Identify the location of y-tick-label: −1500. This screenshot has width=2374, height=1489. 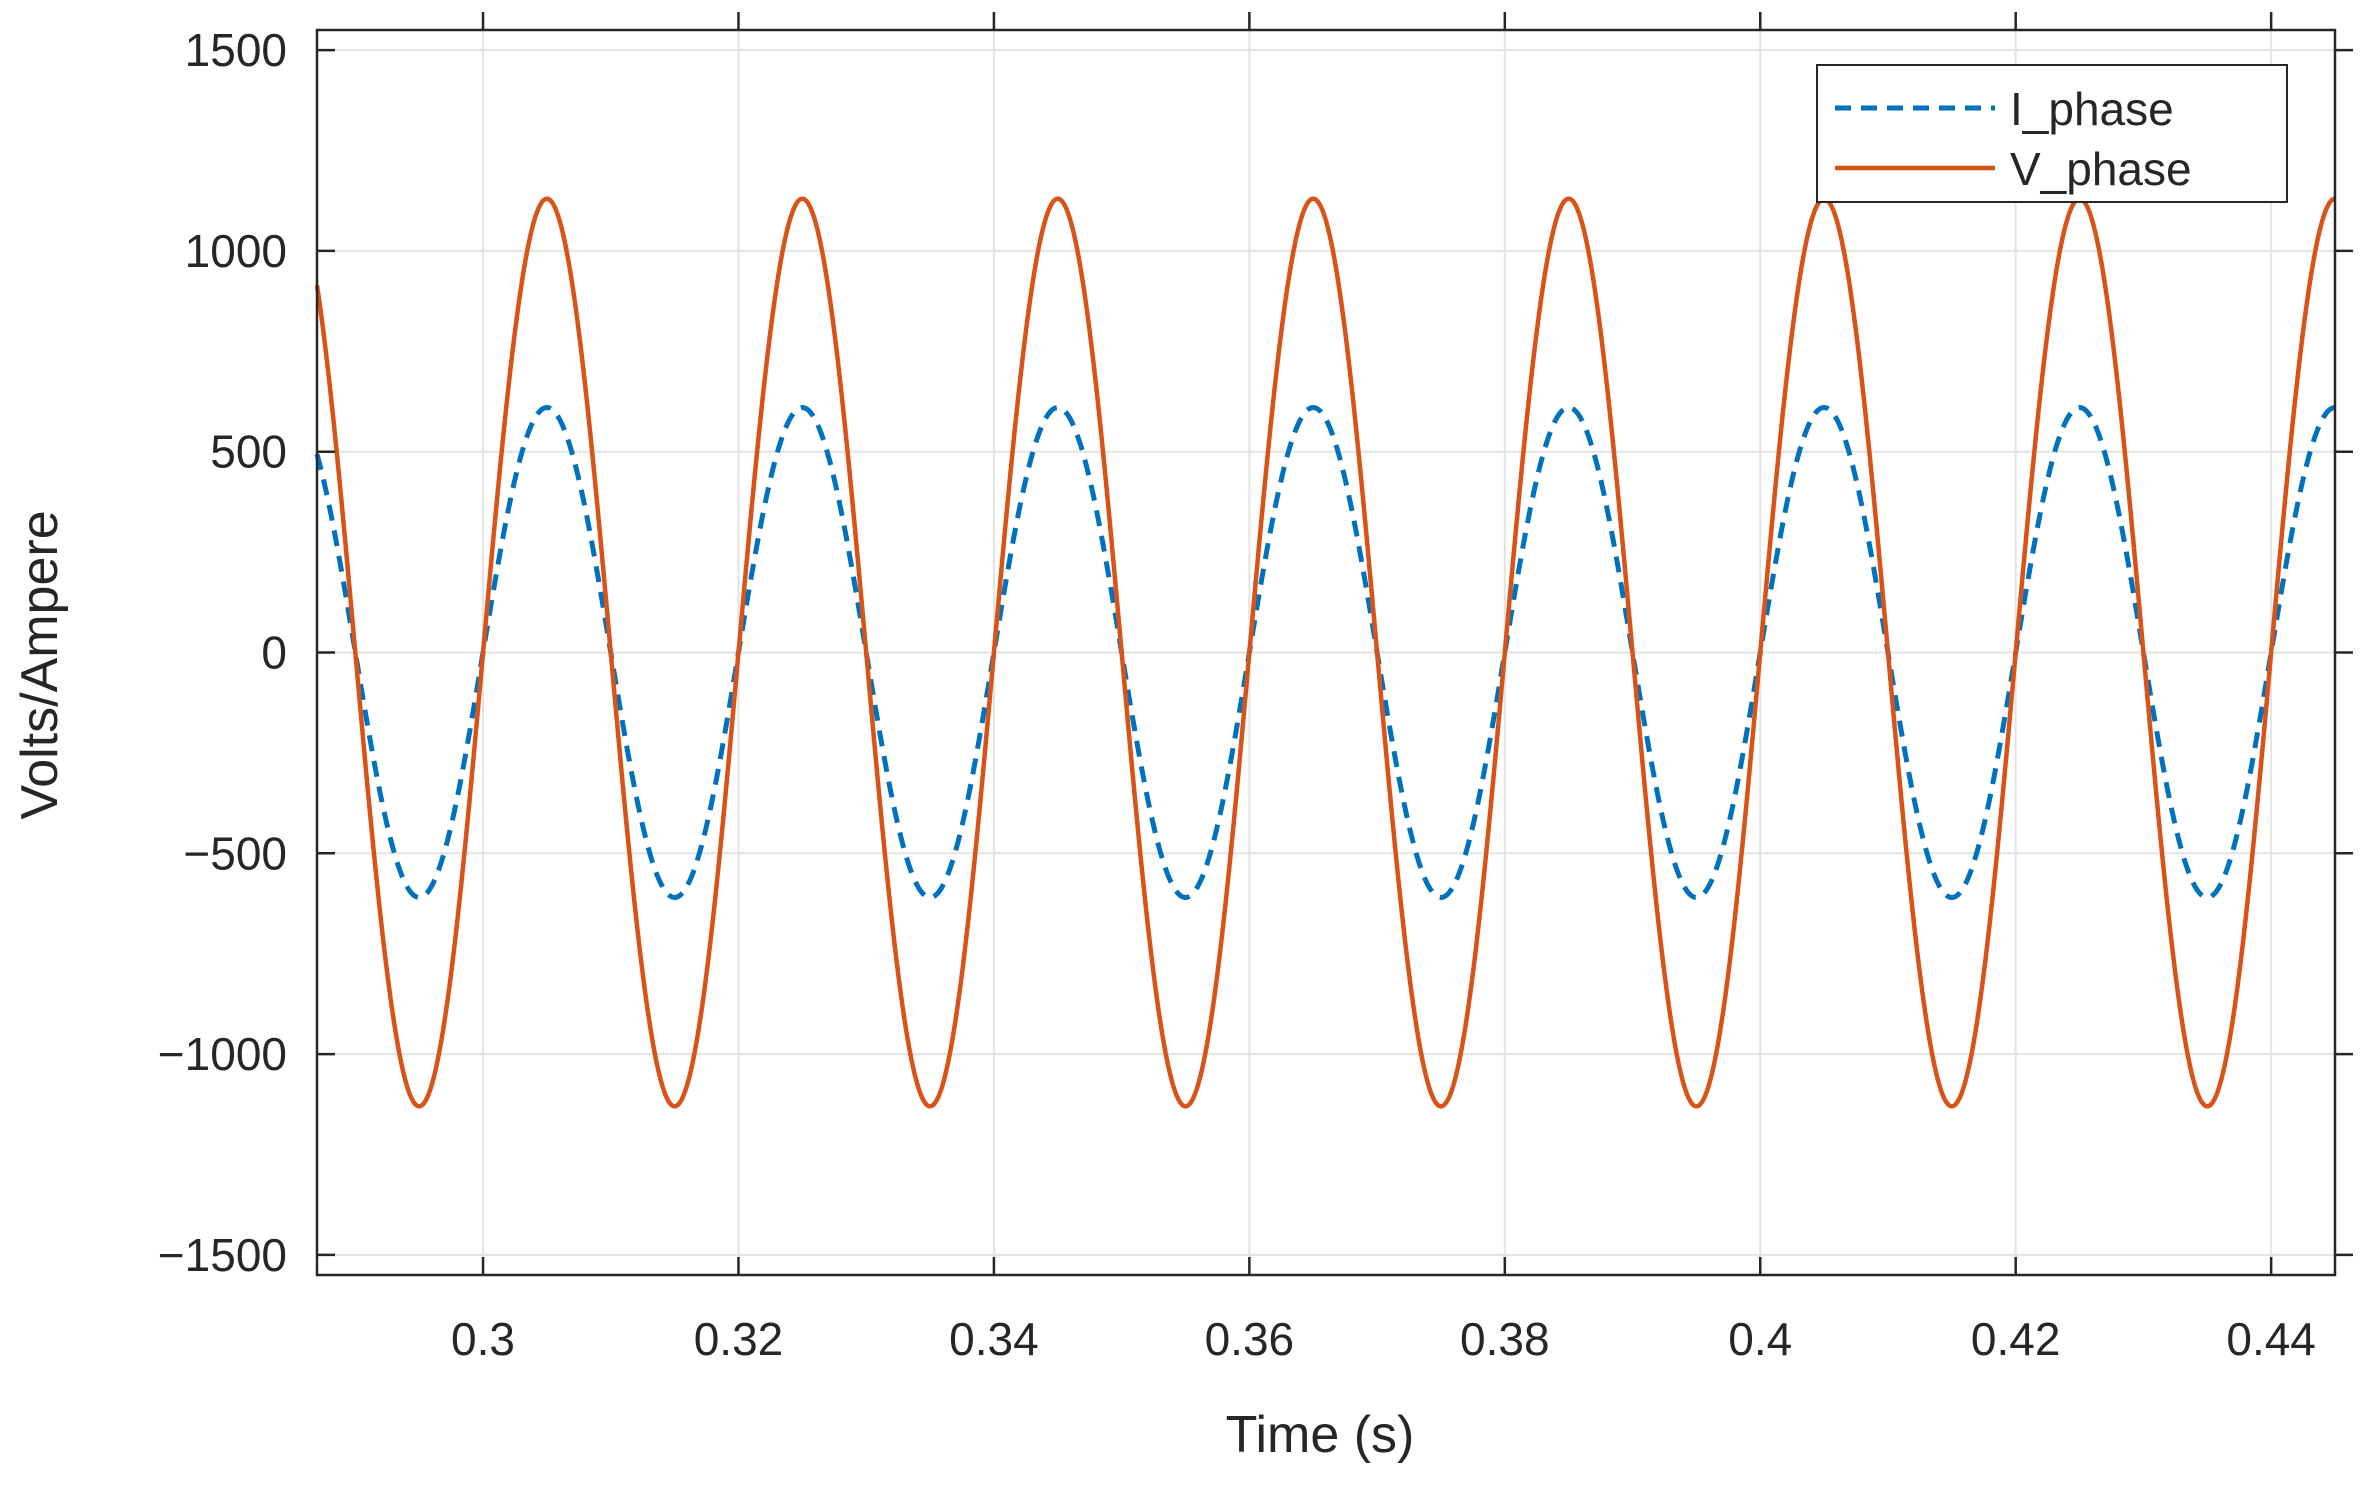
(222, 1255).